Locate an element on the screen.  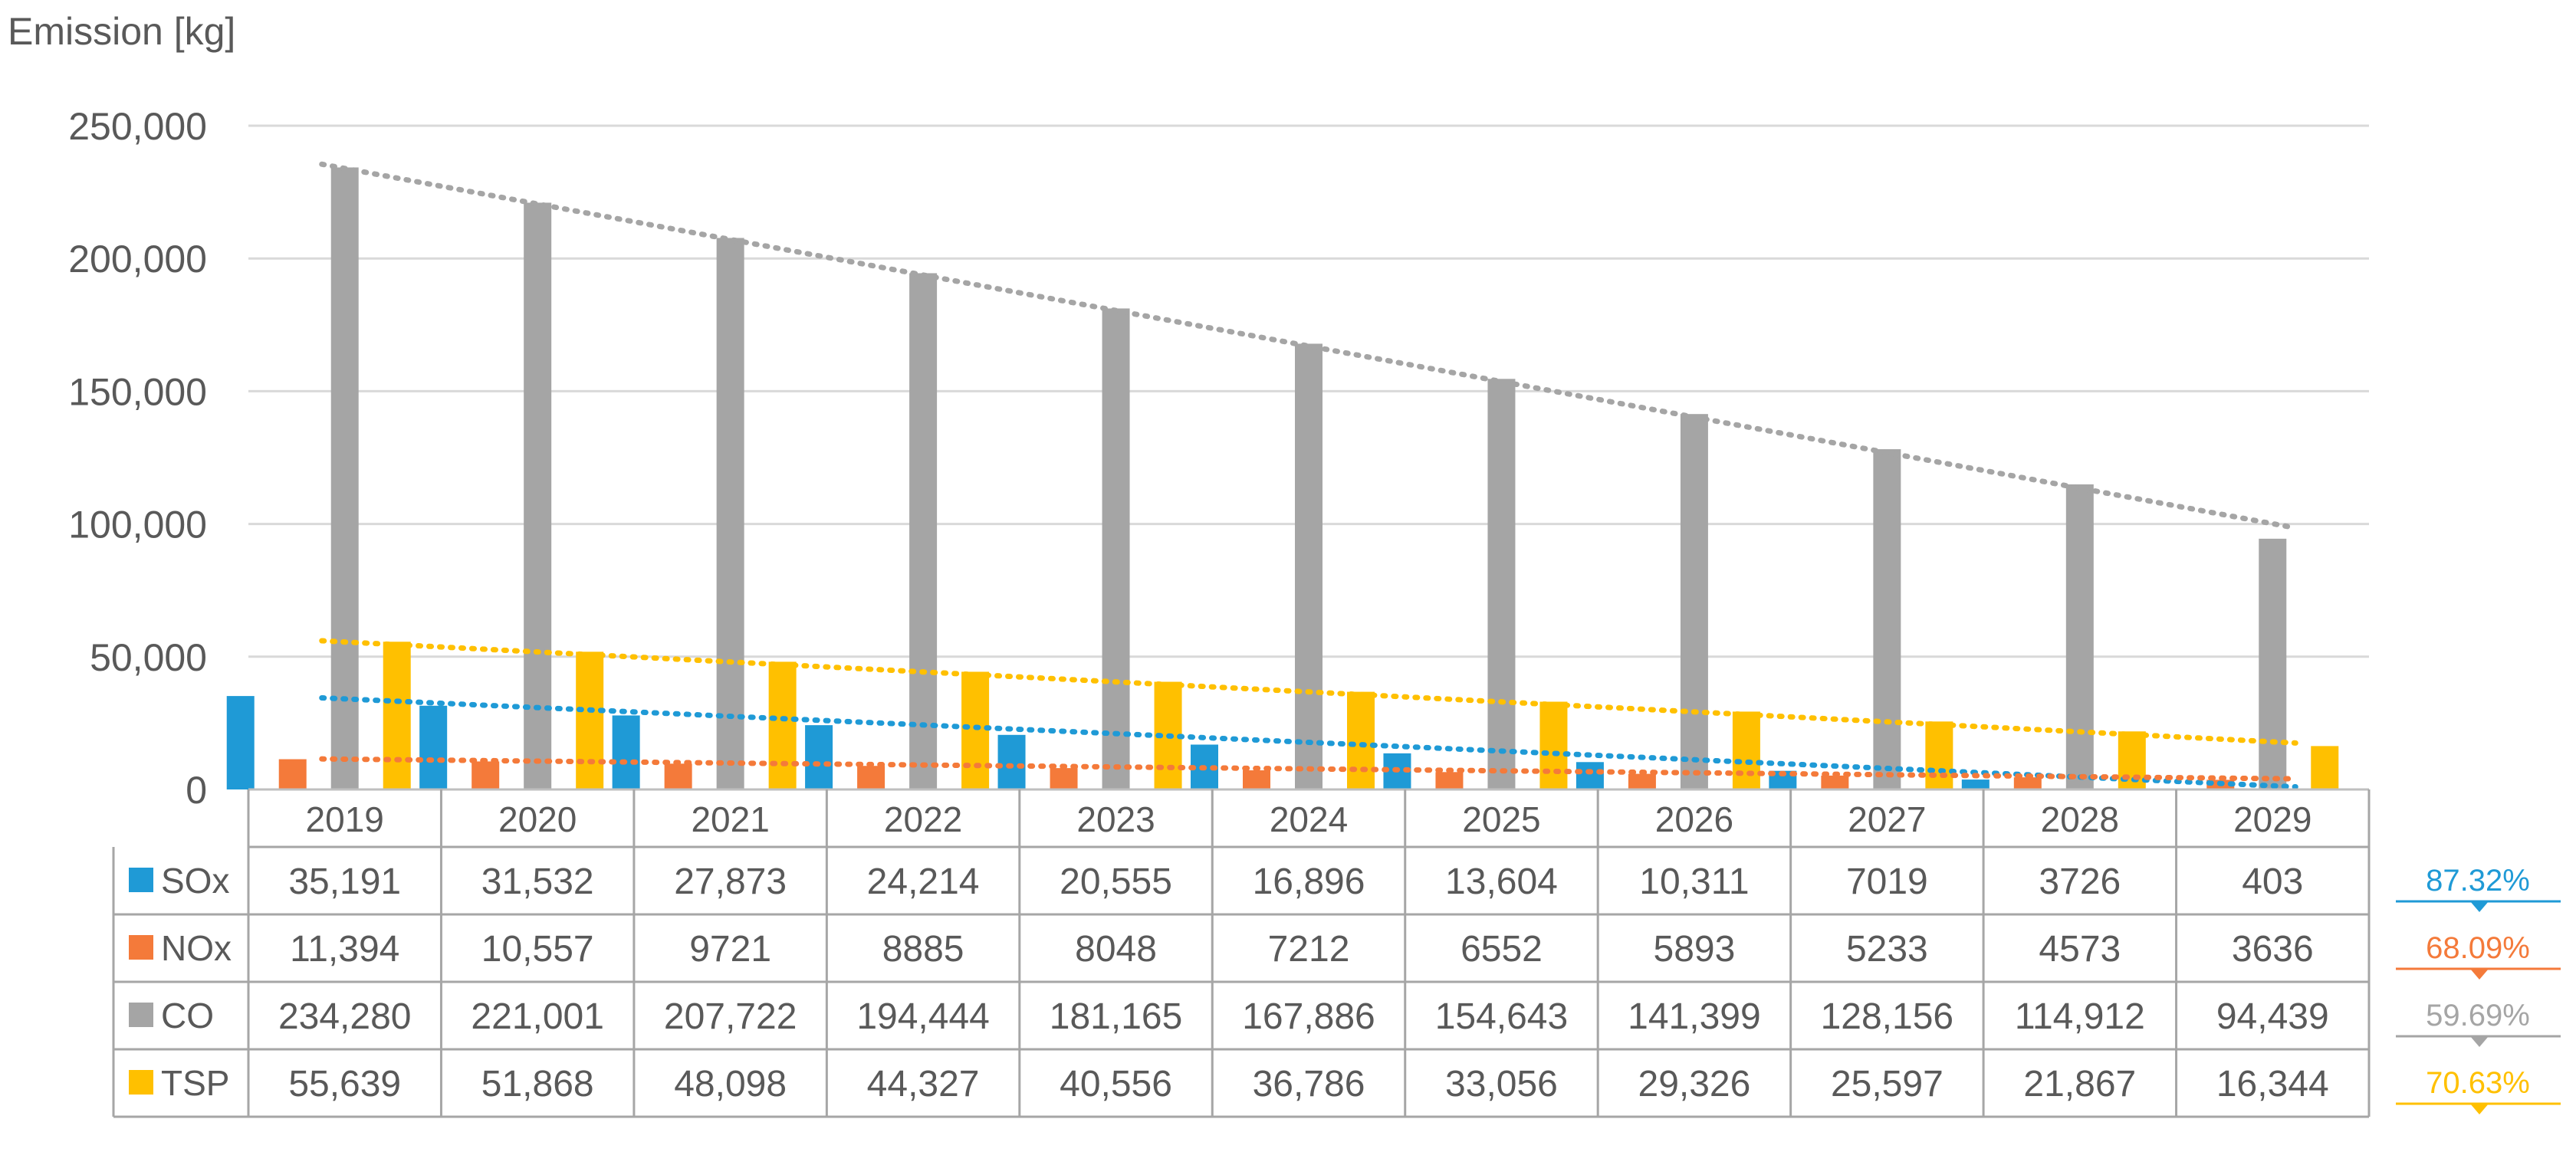
reduction-marker-nox is located at coordinates (2479, 975).